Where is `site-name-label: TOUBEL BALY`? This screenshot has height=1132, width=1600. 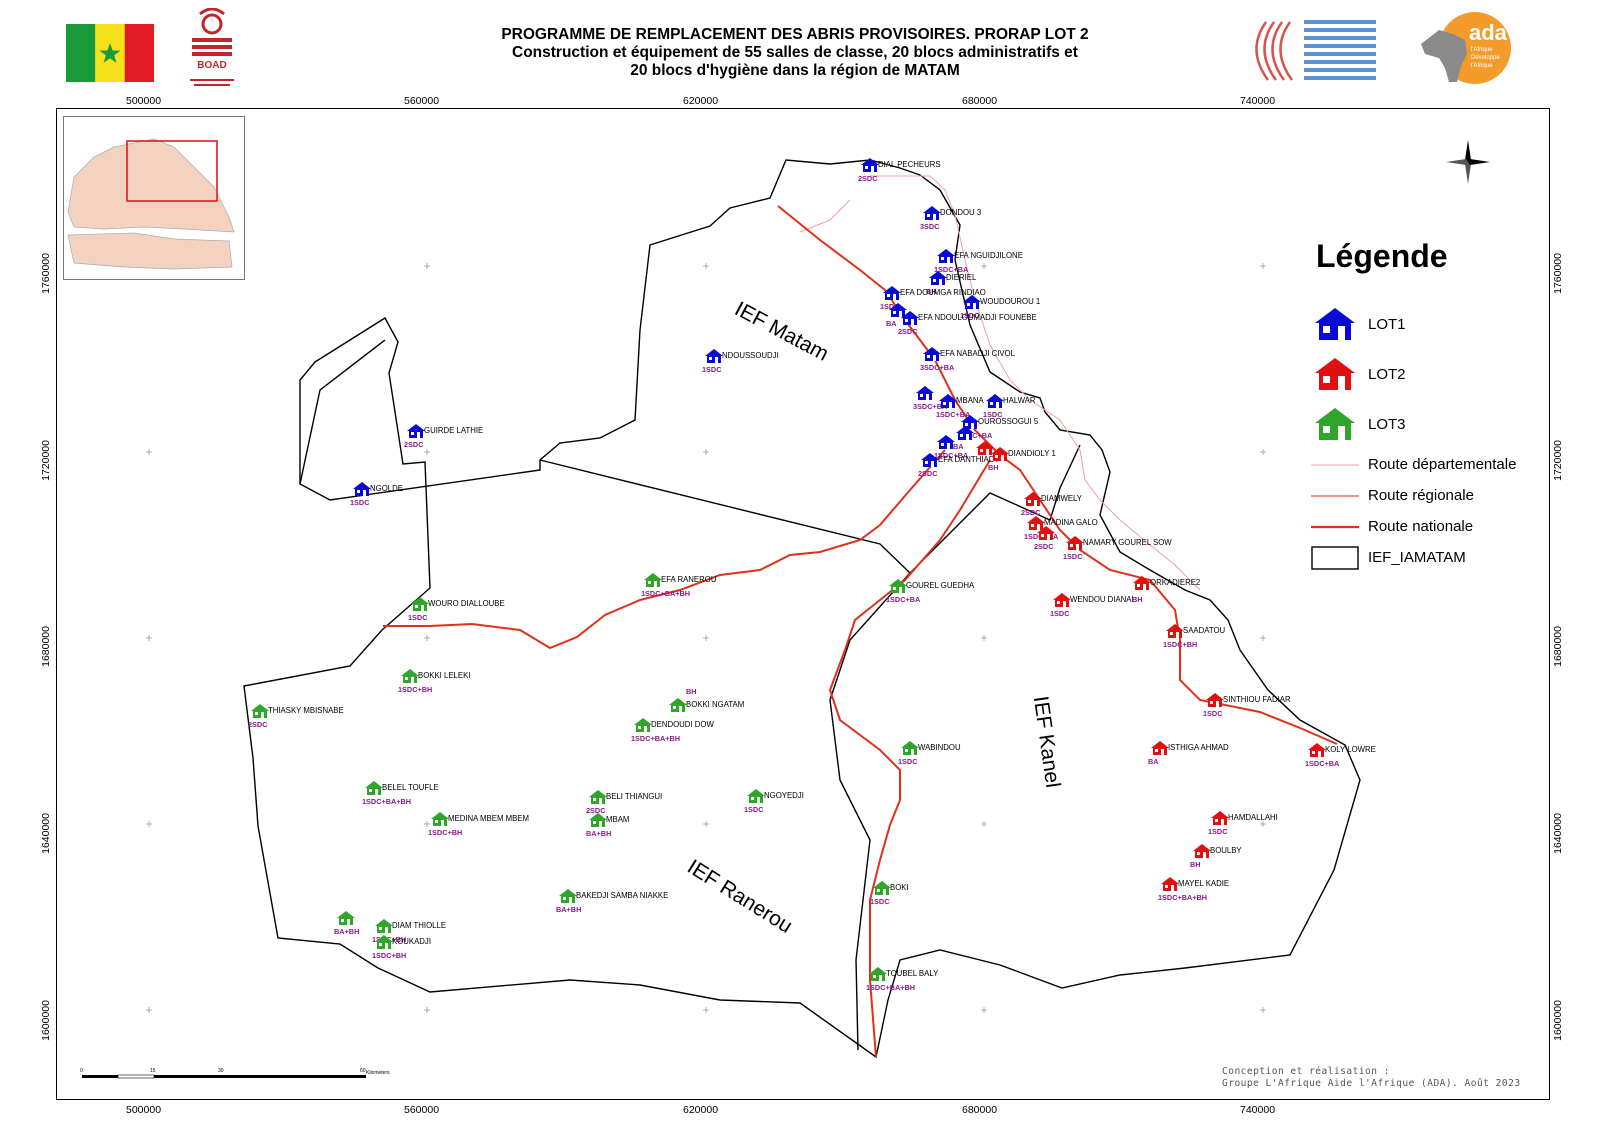 site-name-label: TOUBEL BALY is located at coordinates (912, 973).